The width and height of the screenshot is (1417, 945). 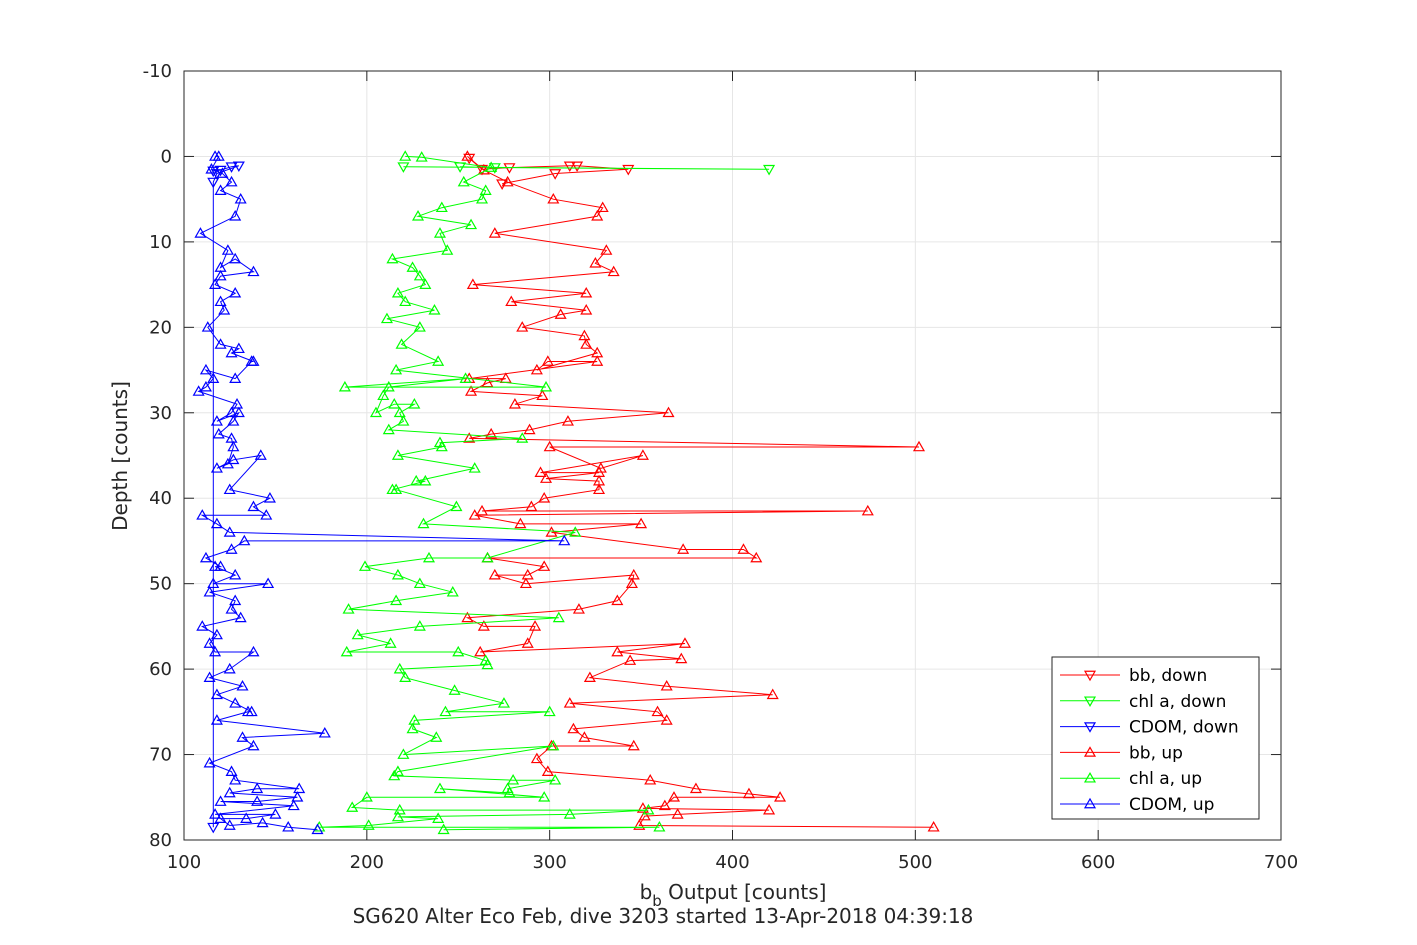 What do you see at coordinates (1156, 753) in the screenshot?
I see `legend-label-3: bb, up` at bounding box center [1156, 753].